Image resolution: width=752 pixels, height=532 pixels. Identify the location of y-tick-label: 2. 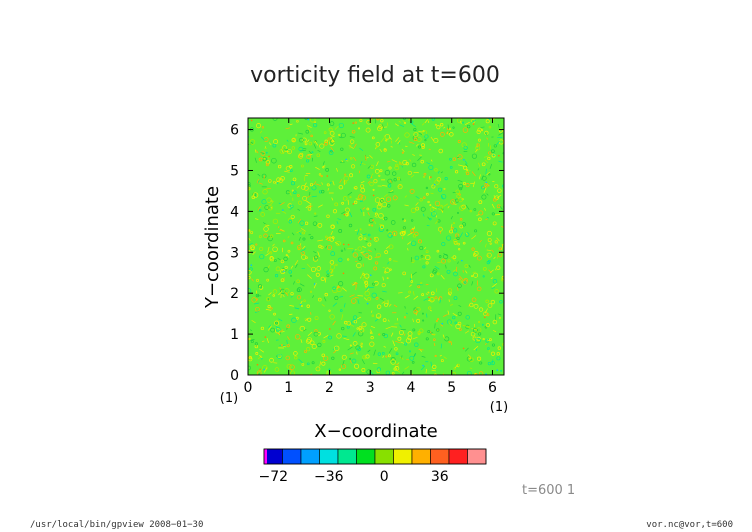
(234, 294).